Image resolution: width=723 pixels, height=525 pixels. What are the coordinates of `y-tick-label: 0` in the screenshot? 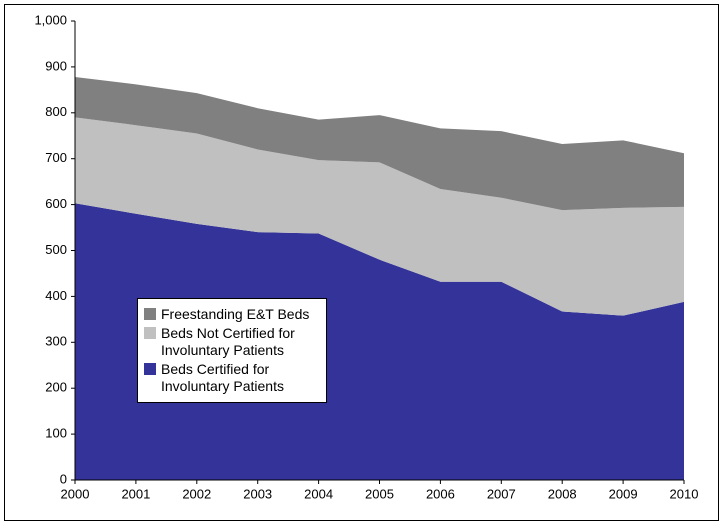 It's located at (63, 478).